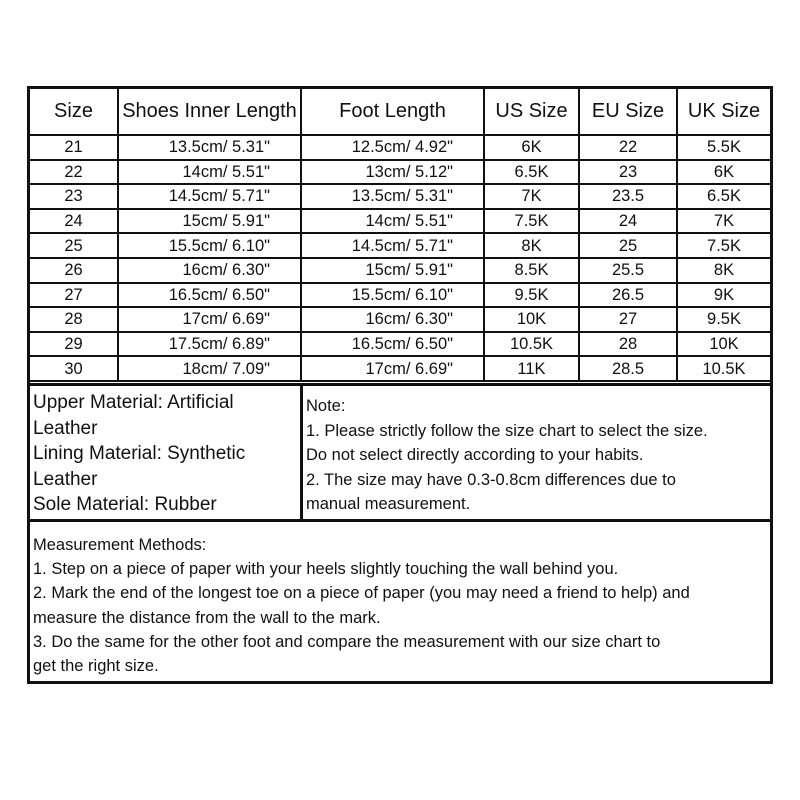 The height and width of the screenshot is (800, 800). Describe the element at coordinates (388, 504) in the screenshot. I see `note-line: manual measurement.` at that location.